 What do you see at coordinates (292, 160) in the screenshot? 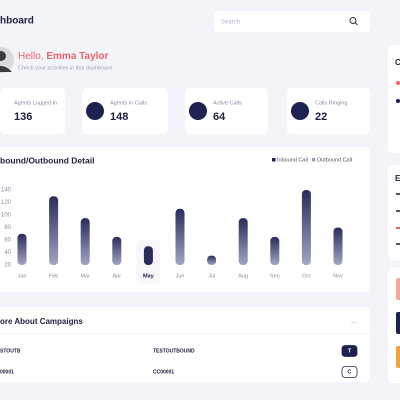
I see `legend-label: Inbound Call` at bounding box center [292, 160].